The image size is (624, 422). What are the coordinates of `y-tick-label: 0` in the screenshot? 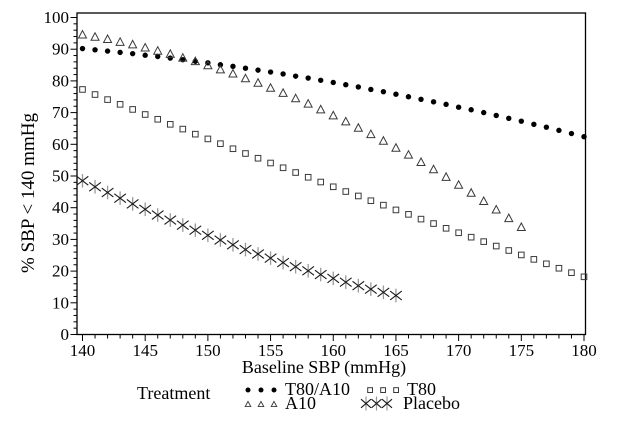 It's located at (65, 334).